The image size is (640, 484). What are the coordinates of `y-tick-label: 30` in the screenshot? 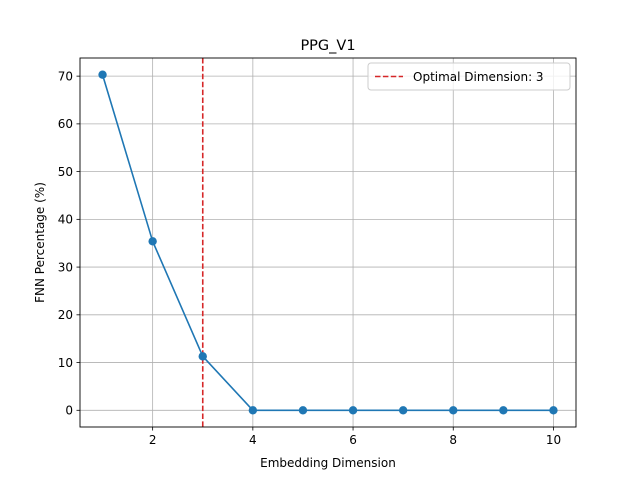 It's located at (65, 267).